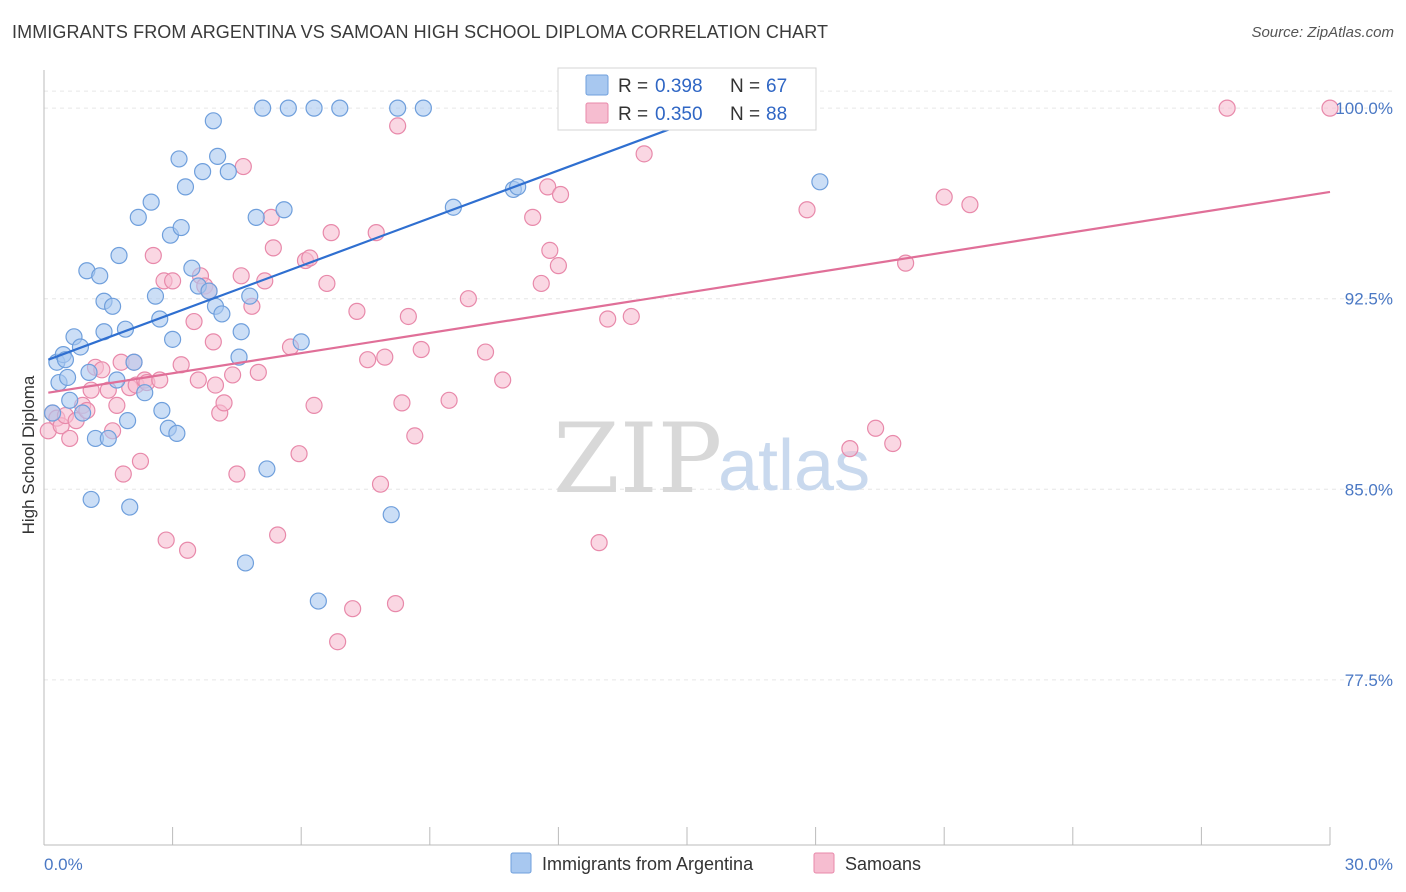 This screenshot has height=892, width=1406. What do you see at coordinates (597, 113) in the screenshot?
I see `legend-swatch-samoans` at bounding box center [597, 113].